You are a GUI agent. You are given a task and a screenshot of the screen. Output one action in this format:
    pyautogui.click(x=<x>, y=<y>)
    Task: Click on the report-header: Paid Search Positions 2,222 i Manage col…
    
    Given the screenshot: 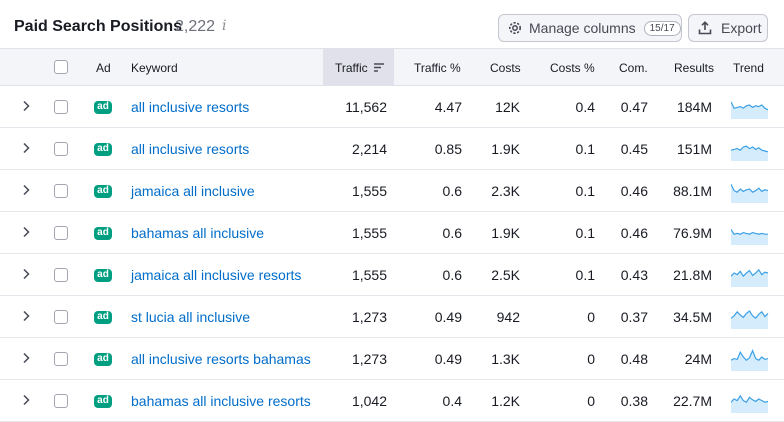 What is the action you would take?
    pyautogui.click(x=392, y=24)
    